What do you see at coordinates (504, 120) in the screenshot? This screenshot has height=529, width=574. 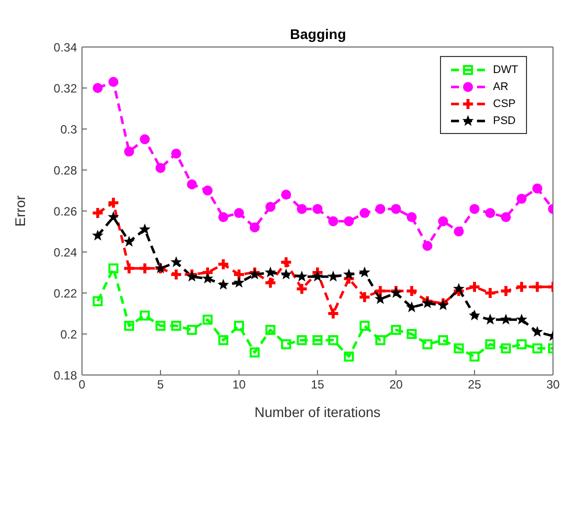 I see `legend-label: PSD` at bounding box center [504, 120].